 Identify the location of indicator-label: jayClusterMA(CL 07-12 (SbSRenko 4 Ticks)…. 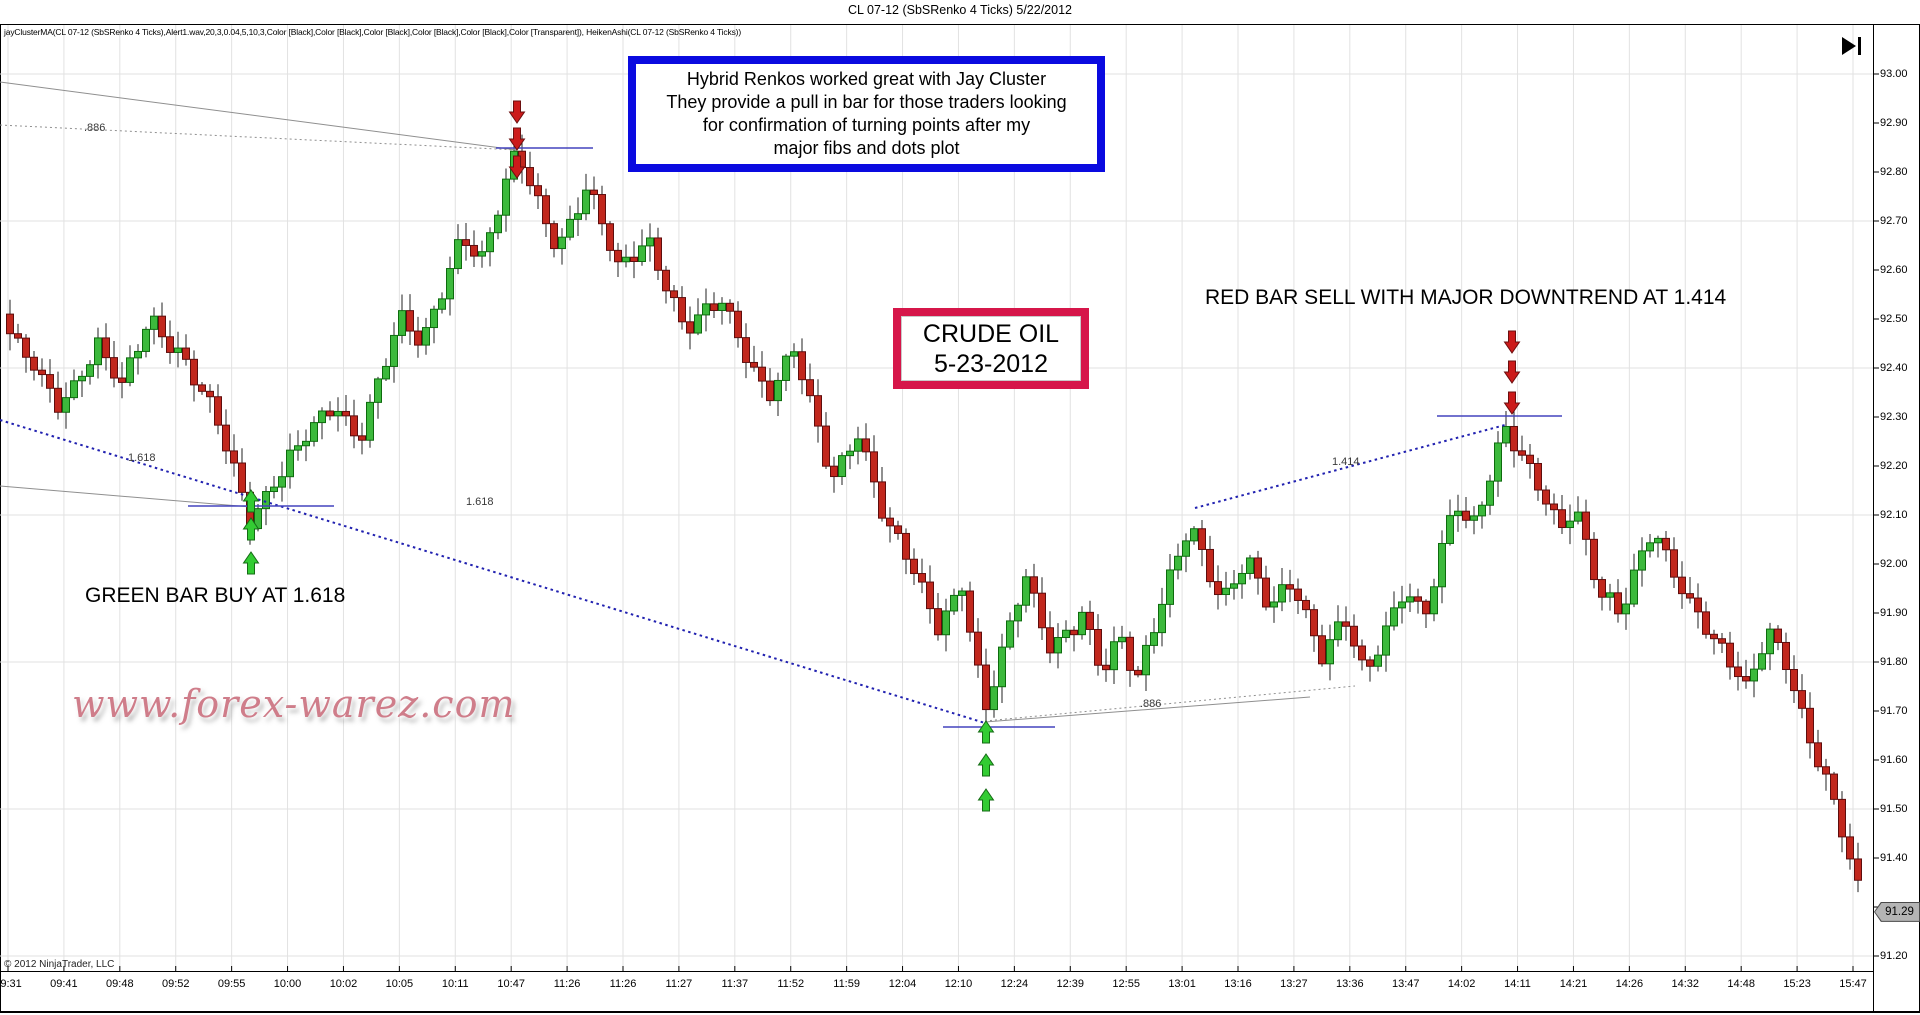
(373, 32).